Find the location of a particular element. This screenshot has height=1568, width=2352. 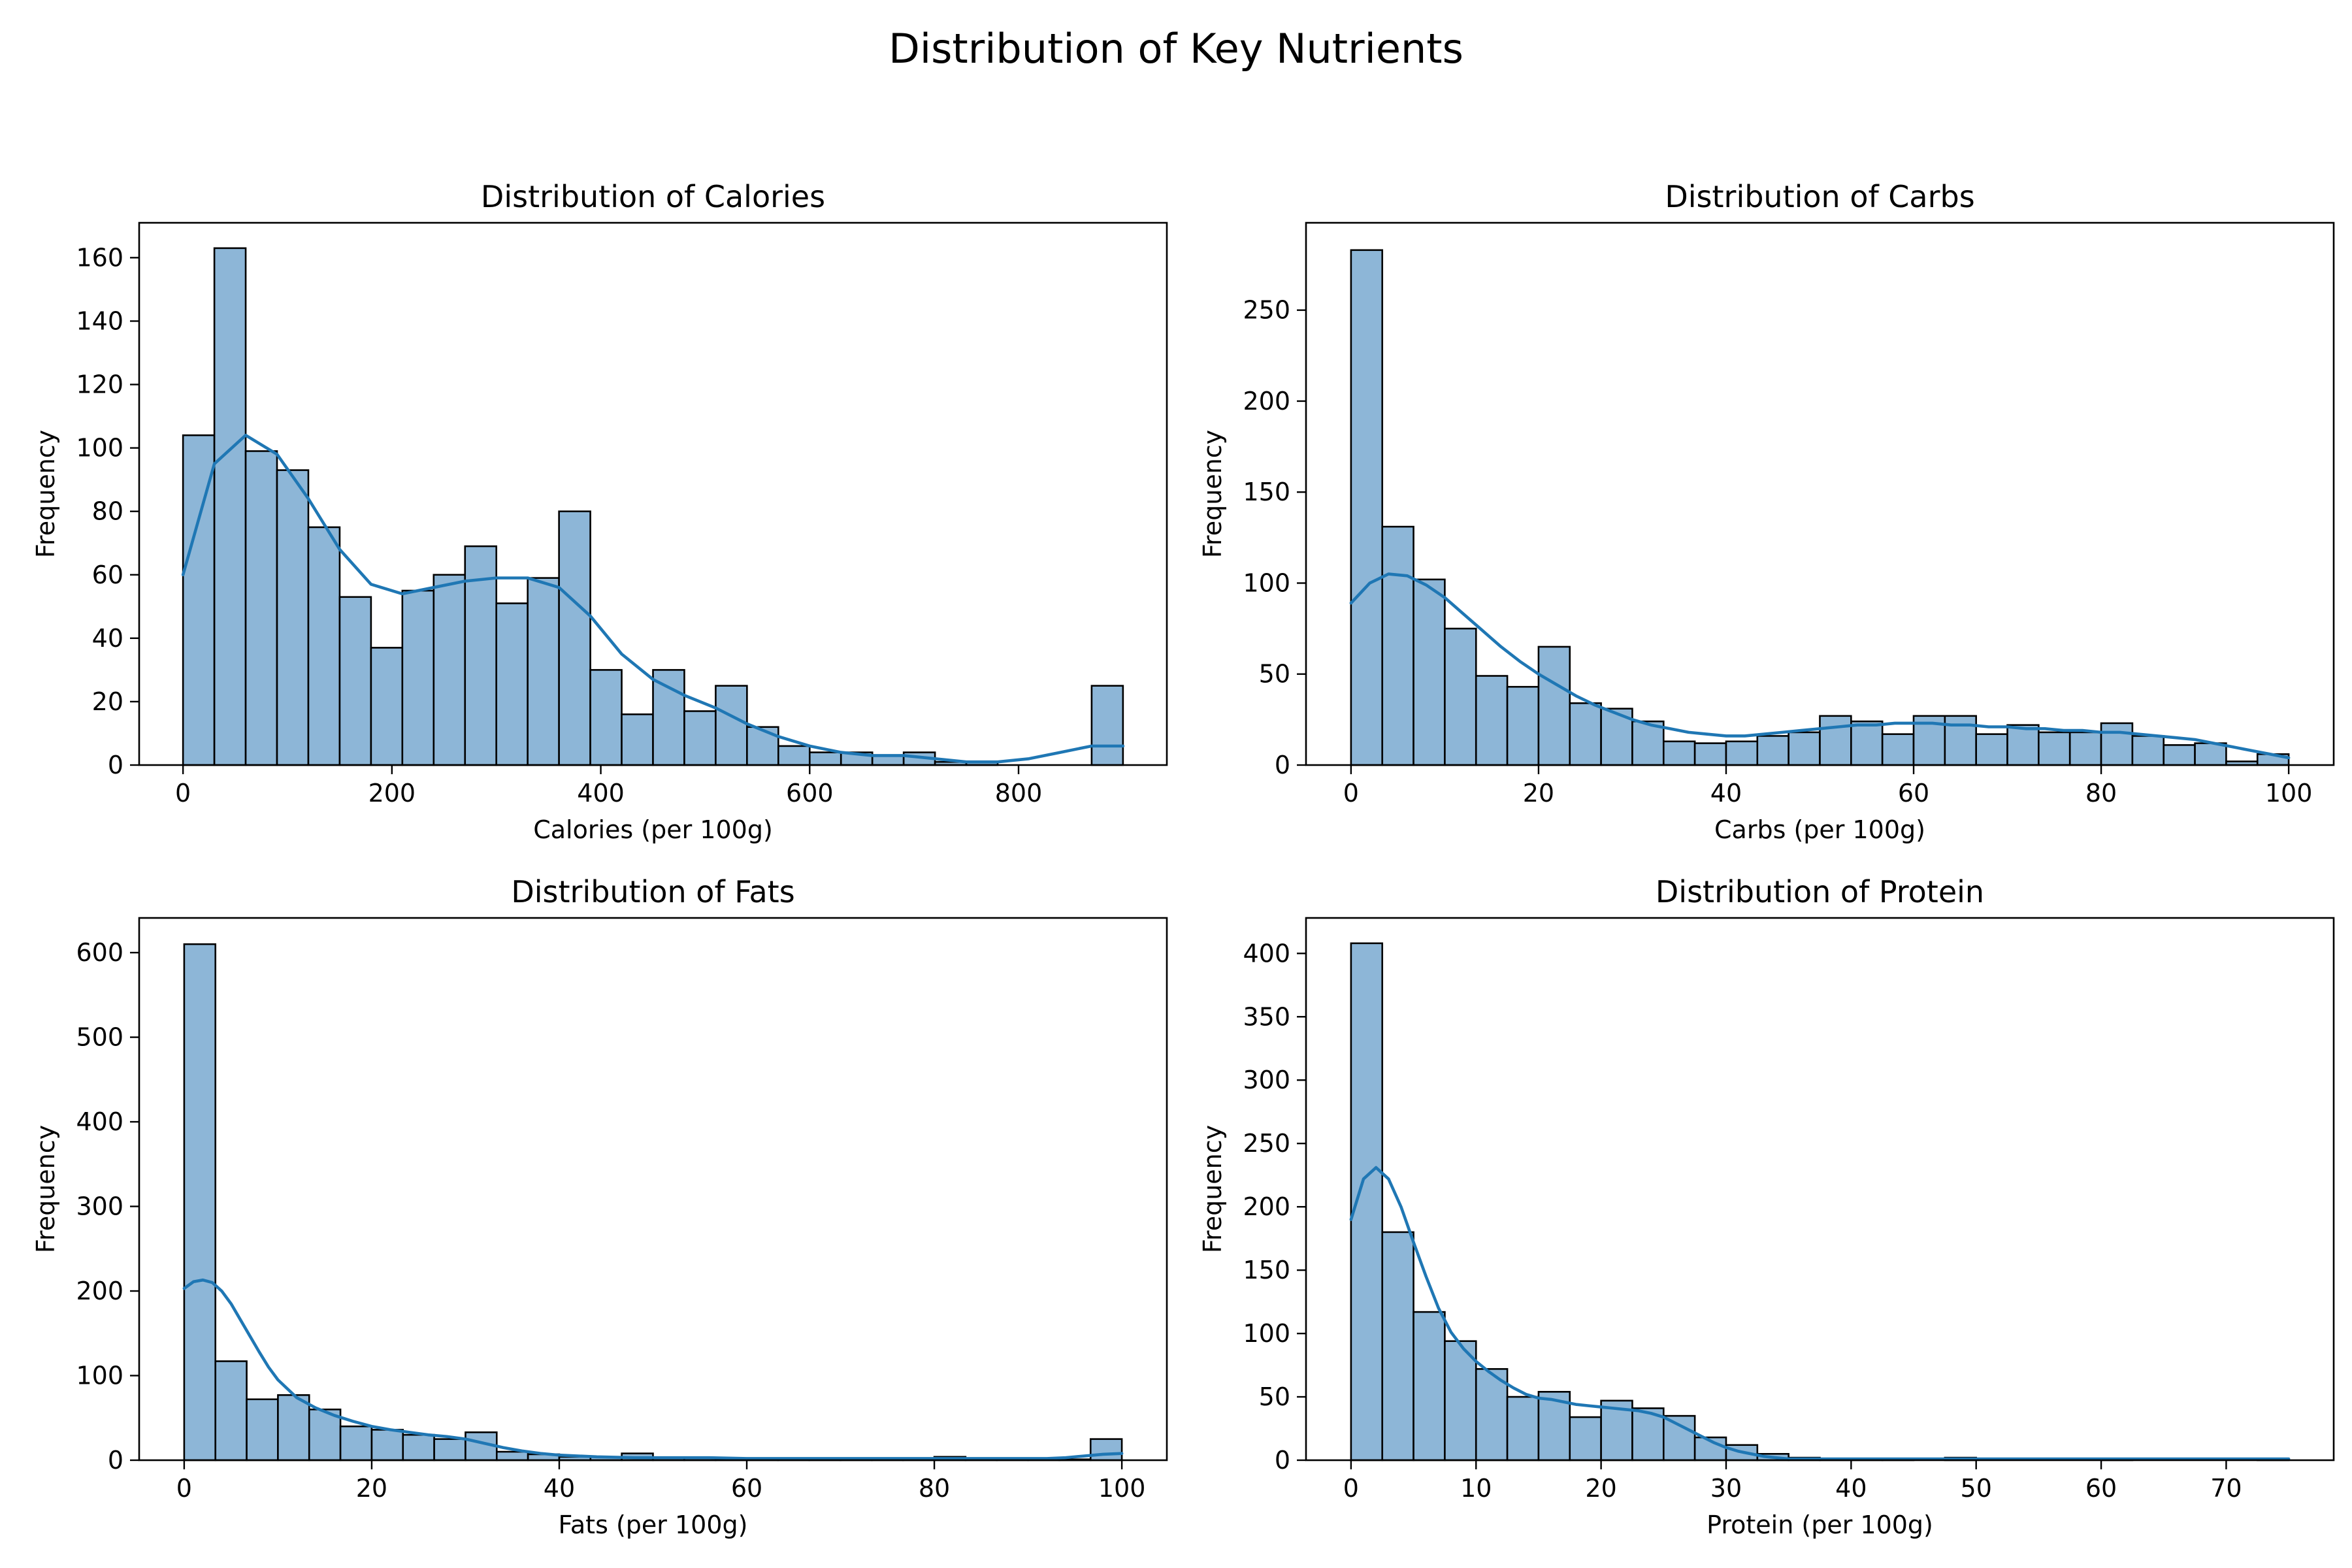

y-tick-label: 80 is located at coordinates (107, 511).